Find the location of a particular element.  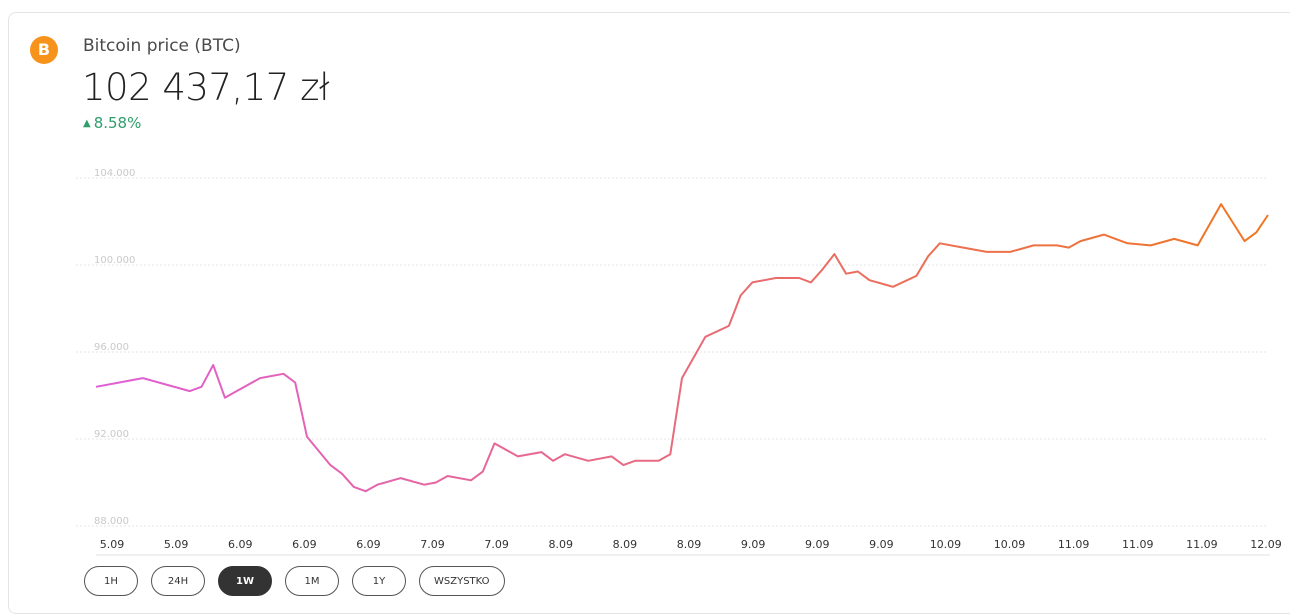

range-button-24h: 24H is located at coordinates (178, 581).